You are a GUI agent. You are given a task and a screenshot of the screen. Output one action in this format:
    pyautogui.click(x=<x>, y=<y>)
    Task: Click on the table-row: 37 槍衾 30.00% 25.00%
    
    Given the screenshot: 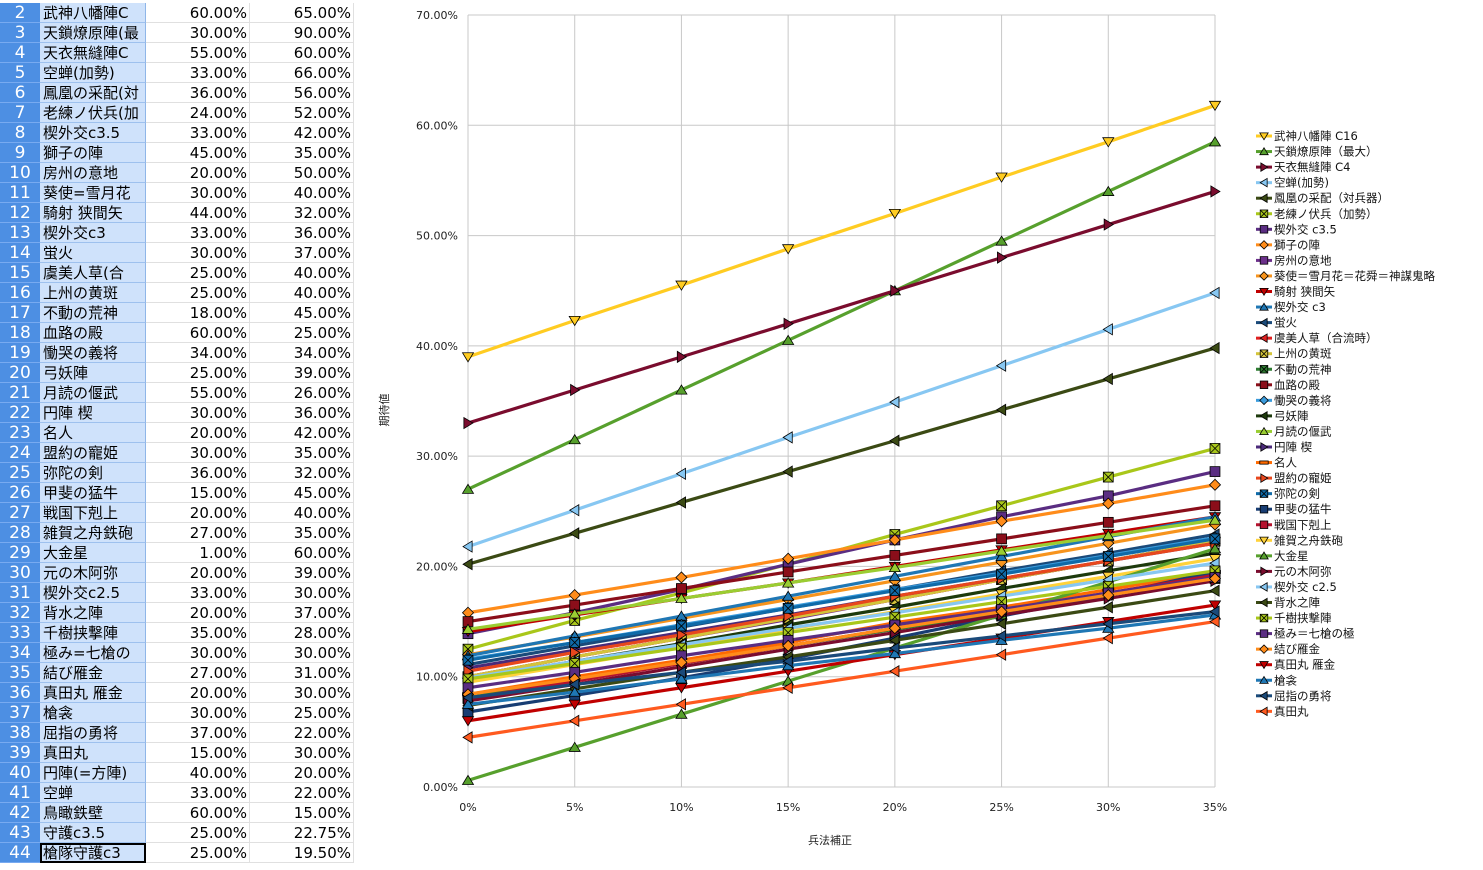 What is the action you would take?
    pyautogui.click(x=178, y=713)
    